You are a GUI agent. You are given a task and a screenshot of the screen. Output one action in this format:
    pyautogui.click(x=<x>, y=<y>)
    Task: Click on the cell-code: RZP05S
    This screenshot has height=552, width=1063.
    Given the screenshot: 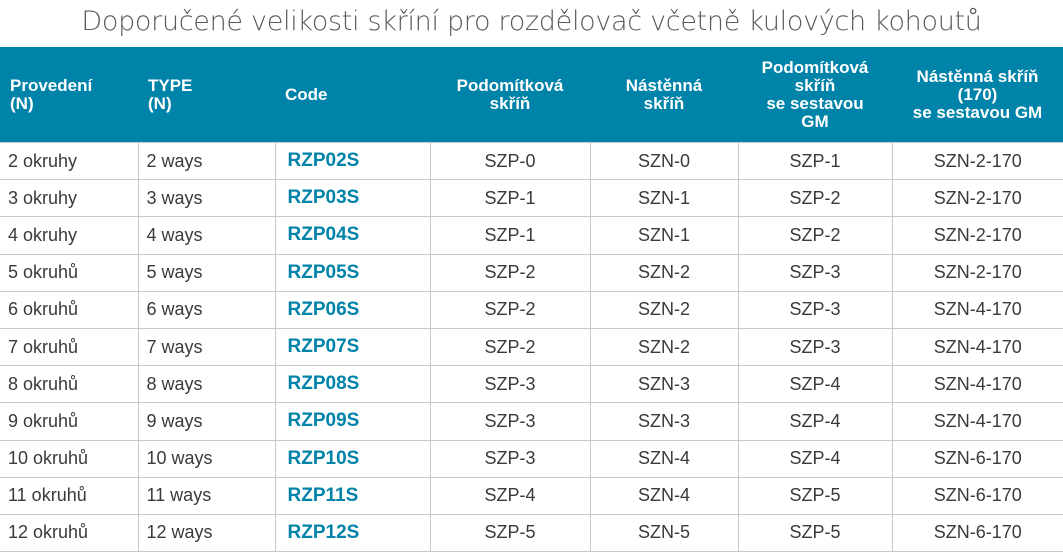 What is the action you would take?
    pyautogui.click(x=352, y=272)
    